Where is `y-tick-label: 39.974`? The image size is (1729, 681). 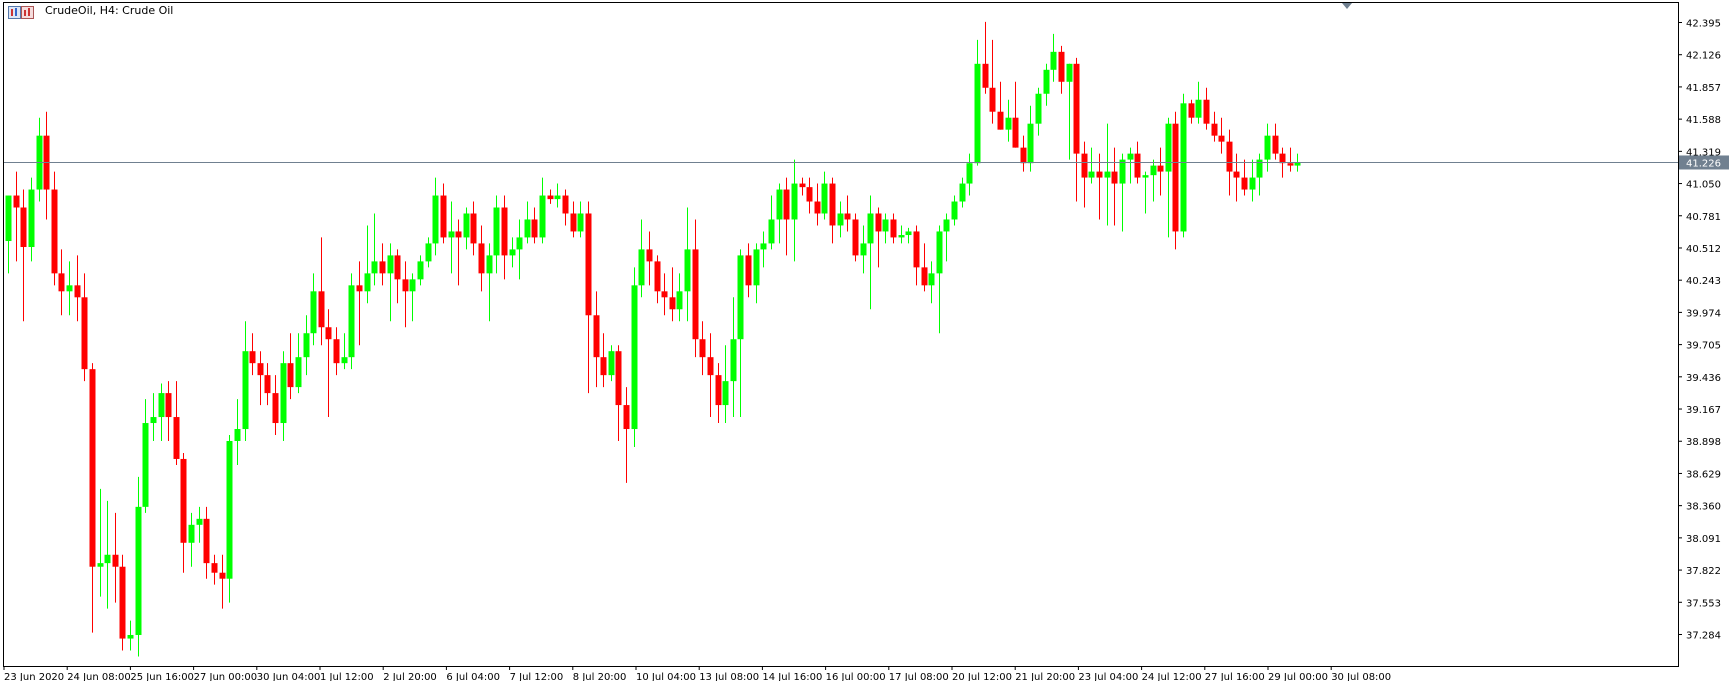 y-tick-label: 39.974 is located at coordinates (1703, 313).